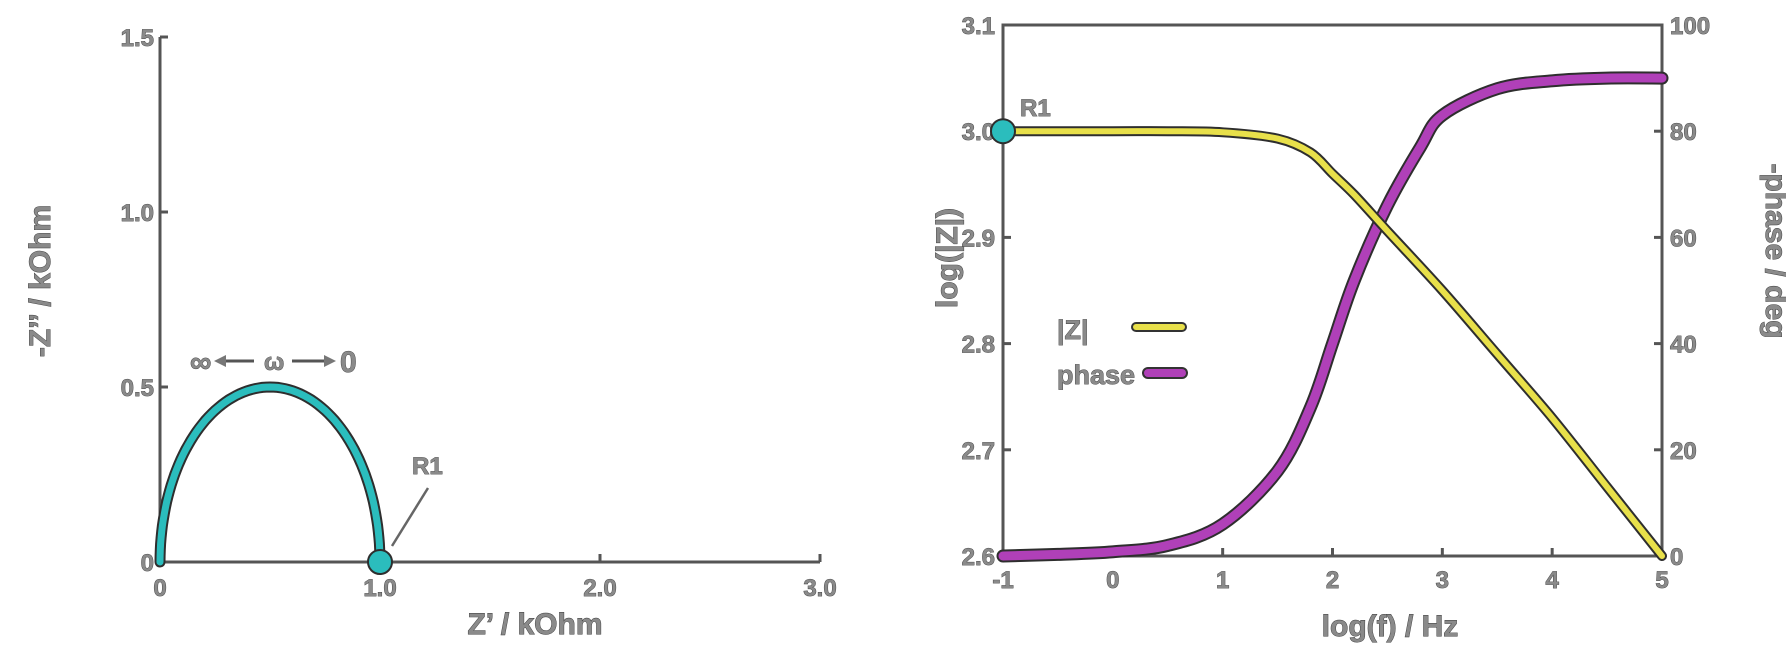 The width and height of the screenshot is (1786, 653). What do you see at coordinates (1661, 580) in the screenshot?
I see `bode-x-tick-label: 5` at bounding box center [1661, 580].